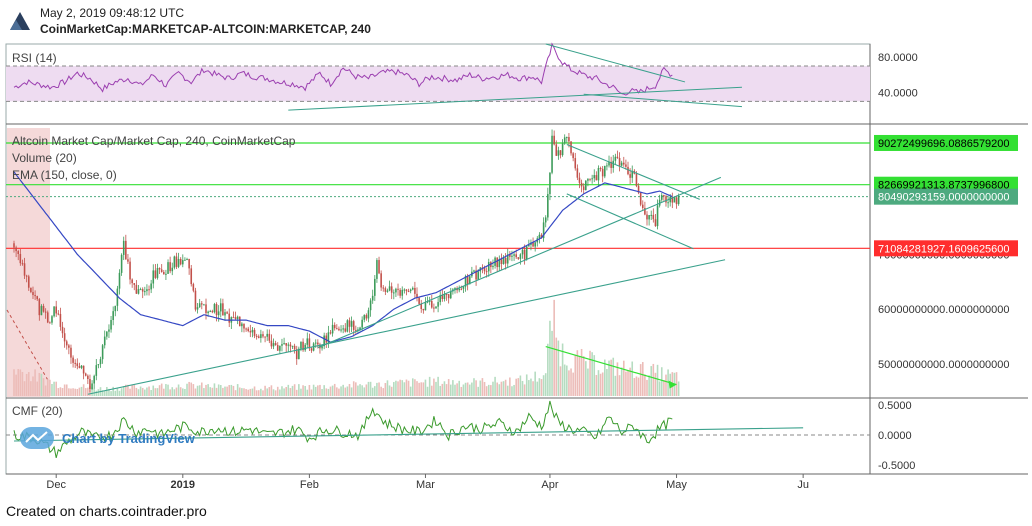  What do you see at coordinates (611, 366) in the screenshot?
I see `volume-trend-arrow` at bounding box center [611, 366].